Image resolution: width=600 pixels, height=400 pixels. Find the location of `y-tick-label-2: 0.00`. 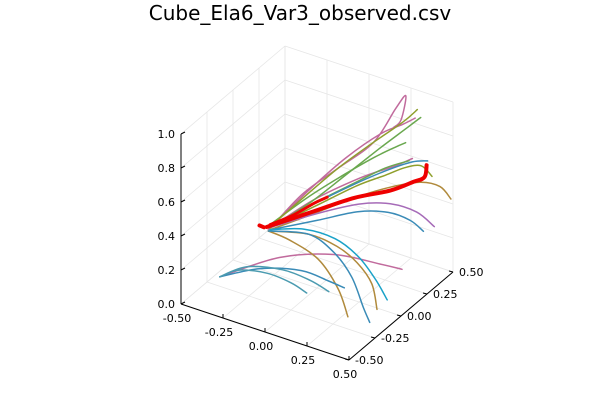

y-tick-label-2: 0.00 is located at coordinates (419, 316).